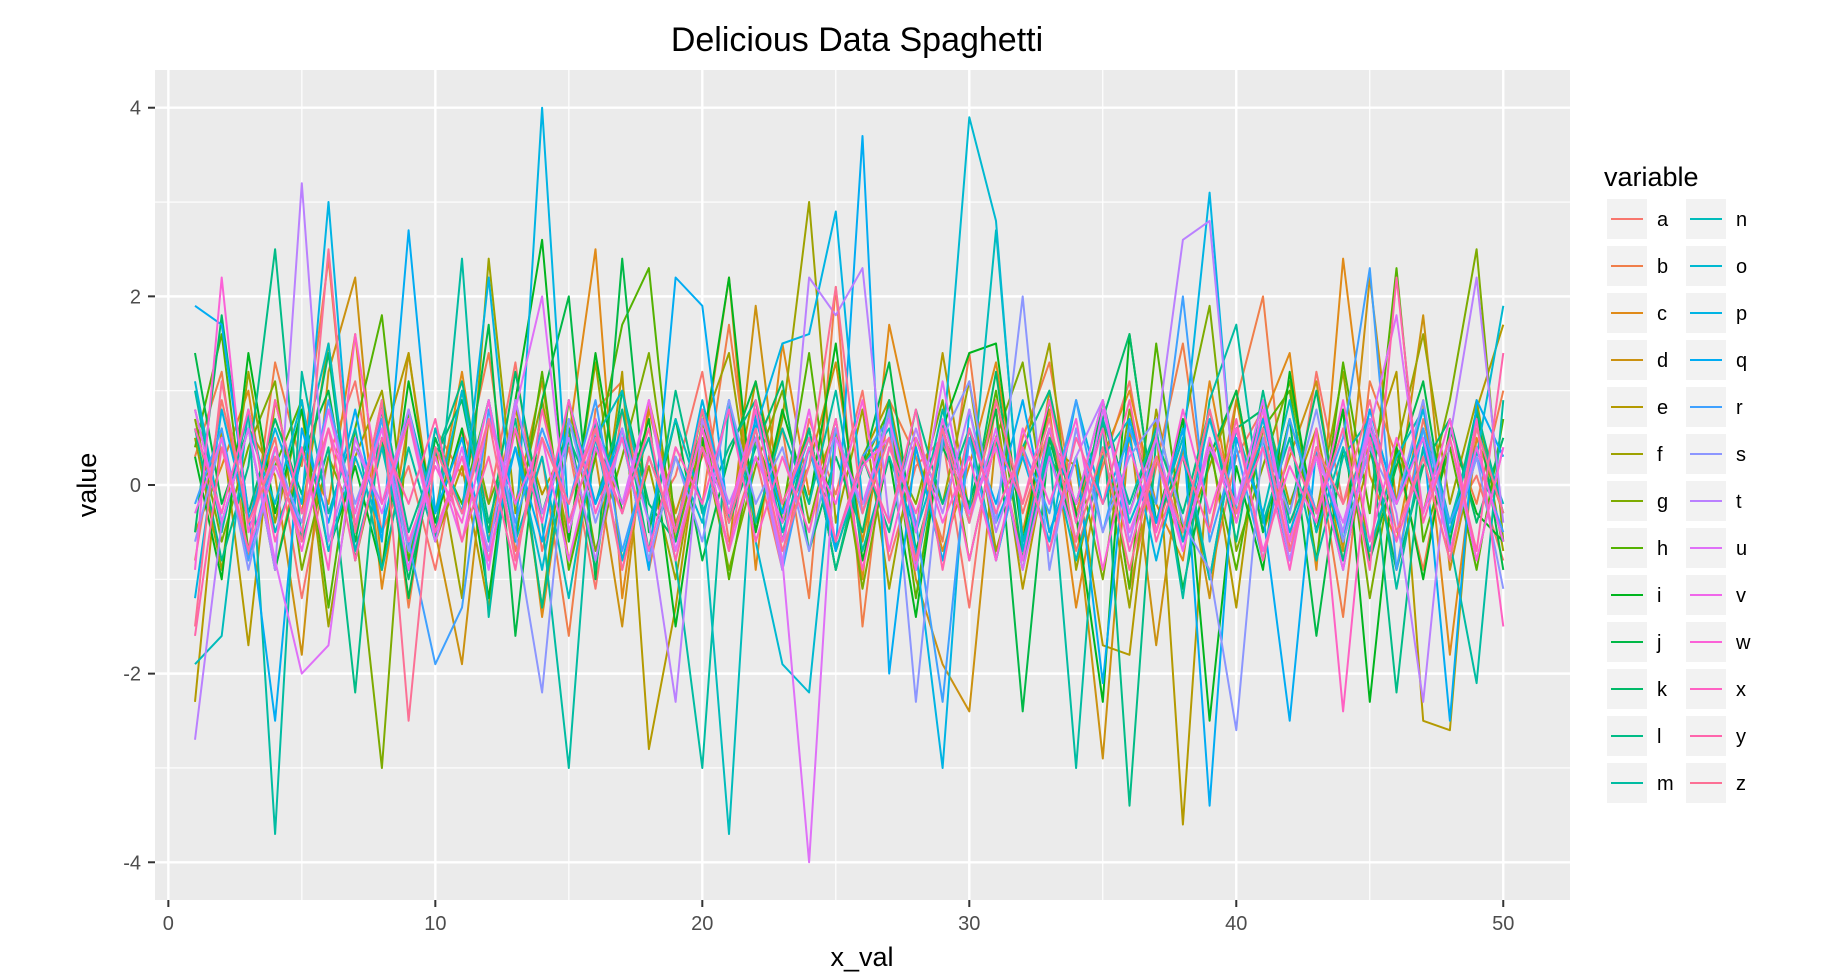 This screenshot has width=1826, height=978. Describe the element at coordinates (861, 957) in the screenshot. I see `x-axis-title: x_val` at that location.